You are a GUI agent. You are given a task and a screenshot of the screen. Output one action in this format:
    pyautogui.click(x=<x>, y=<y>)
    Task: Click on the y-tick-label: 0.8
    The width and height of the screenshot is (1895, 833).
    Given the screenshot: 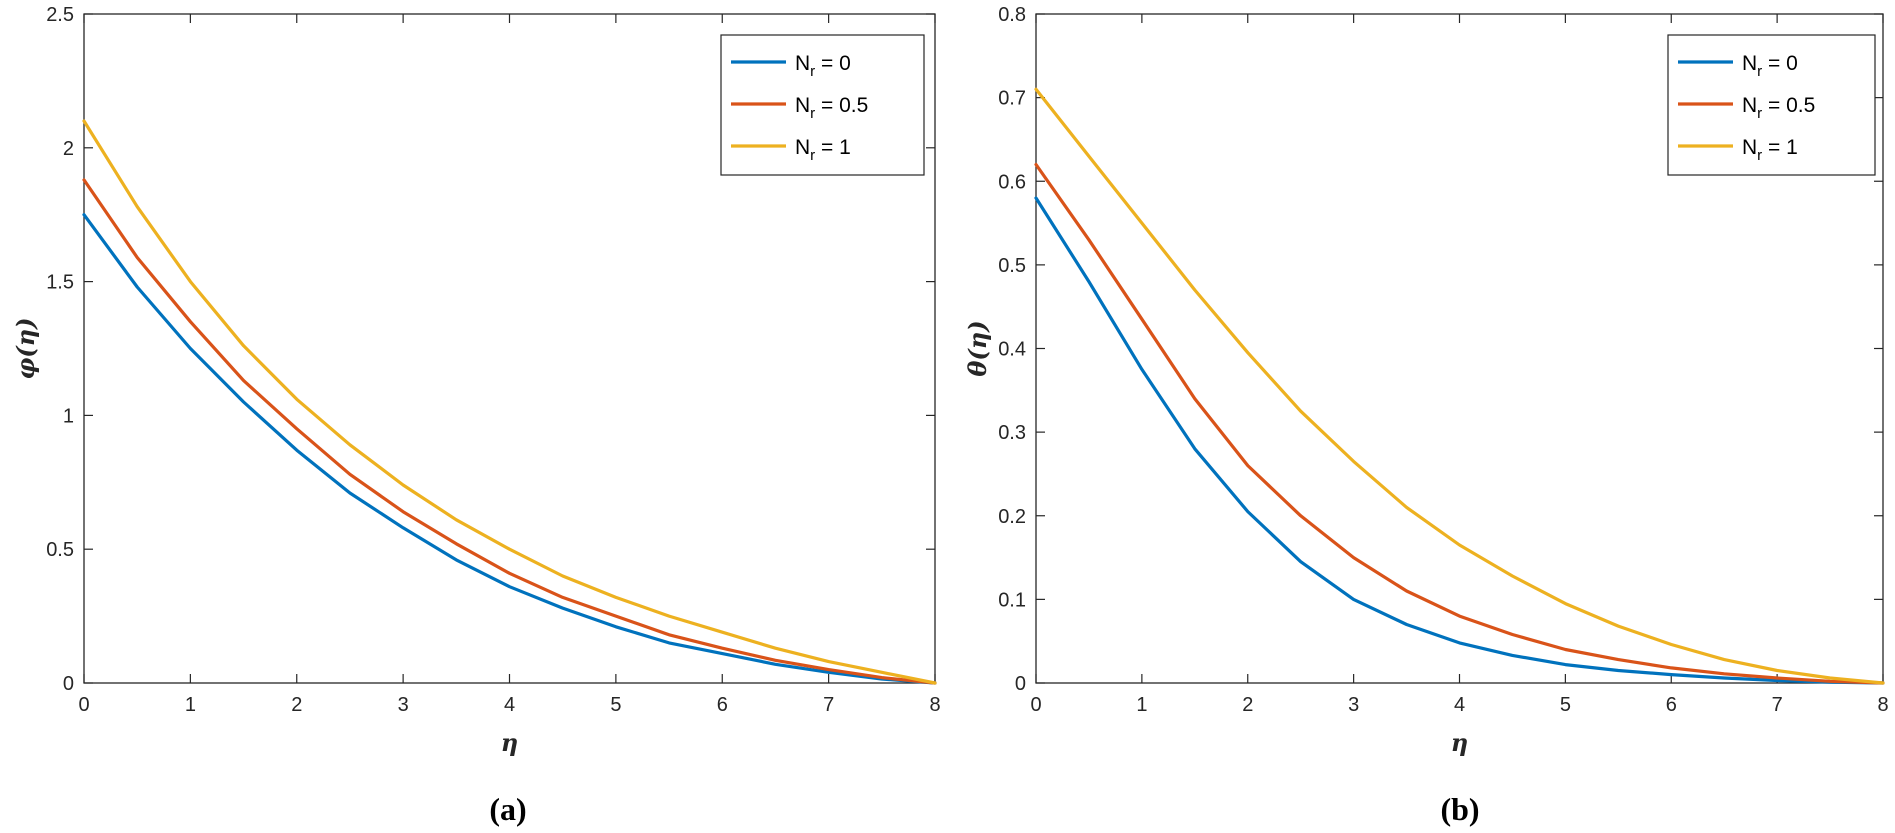 What is the action you would take?
    pyautogui.click(x=1012, y=15)
    